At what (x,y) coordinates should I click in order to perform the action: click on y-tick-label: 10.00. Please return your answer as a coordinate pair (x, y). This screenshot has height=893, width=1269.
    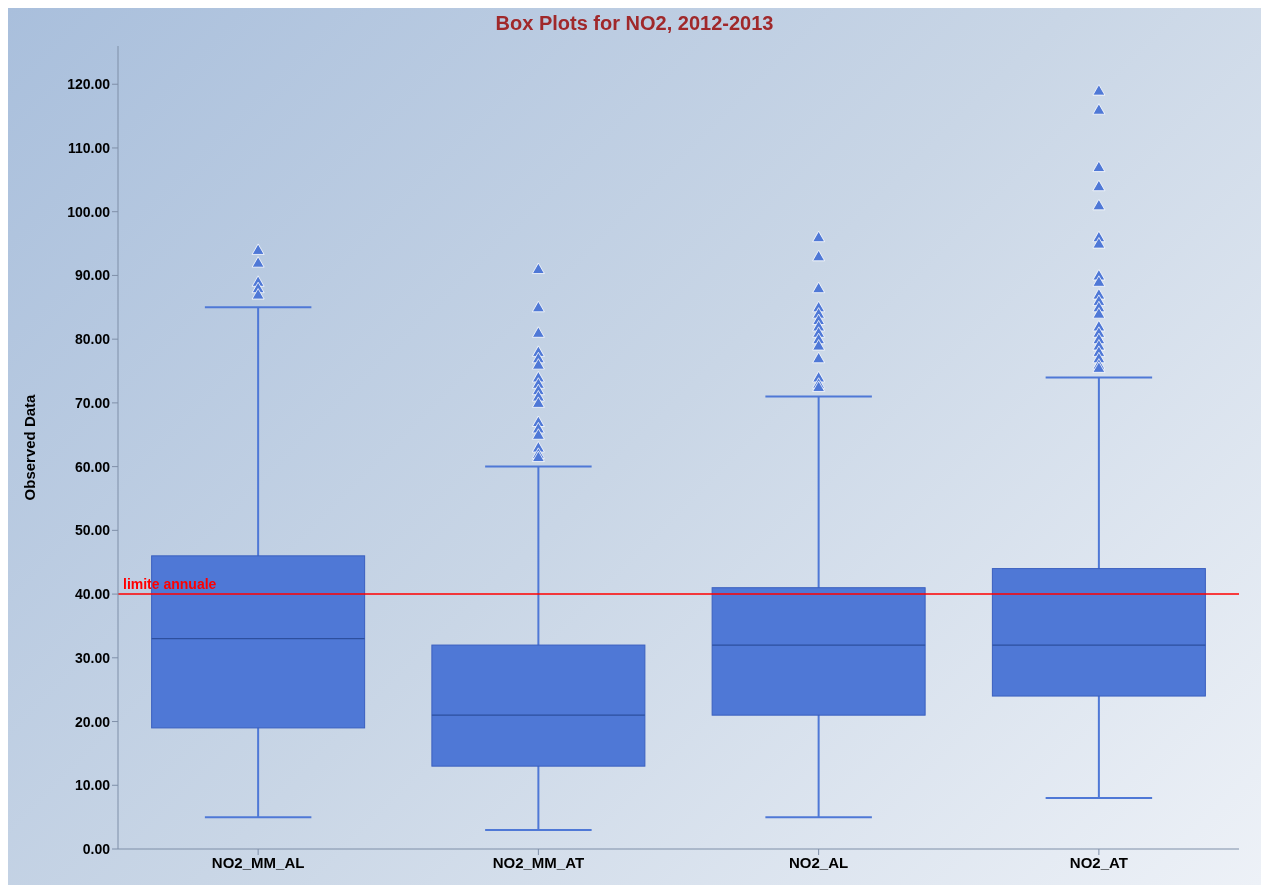
    Looking at the image, I should click on (92, 785).